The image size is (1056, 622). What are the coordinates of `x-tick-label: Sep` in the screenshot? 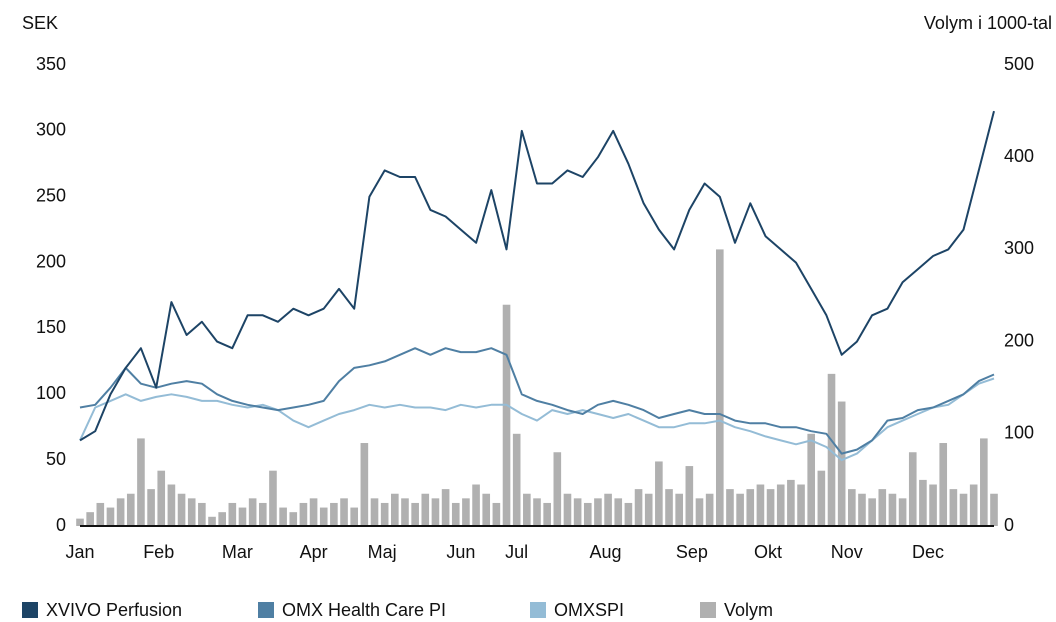 It's located at (692, 552).